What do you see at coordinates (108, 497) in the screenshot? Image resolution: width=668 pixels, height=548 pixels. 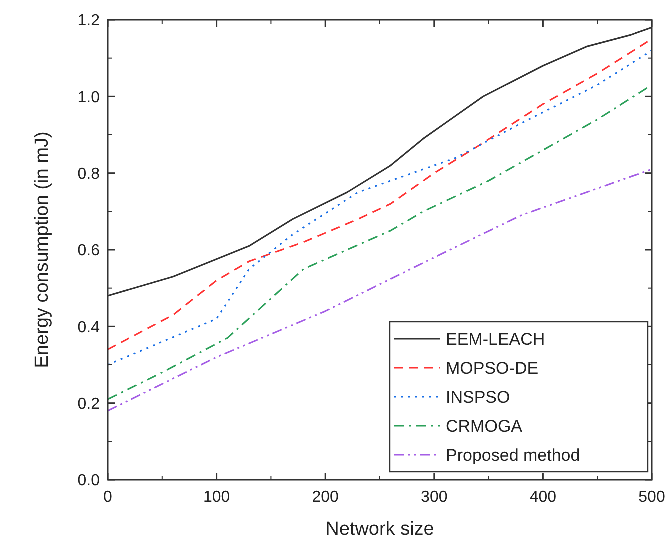 I see `x-tick-label: 0` at bounding box center [108, 497].